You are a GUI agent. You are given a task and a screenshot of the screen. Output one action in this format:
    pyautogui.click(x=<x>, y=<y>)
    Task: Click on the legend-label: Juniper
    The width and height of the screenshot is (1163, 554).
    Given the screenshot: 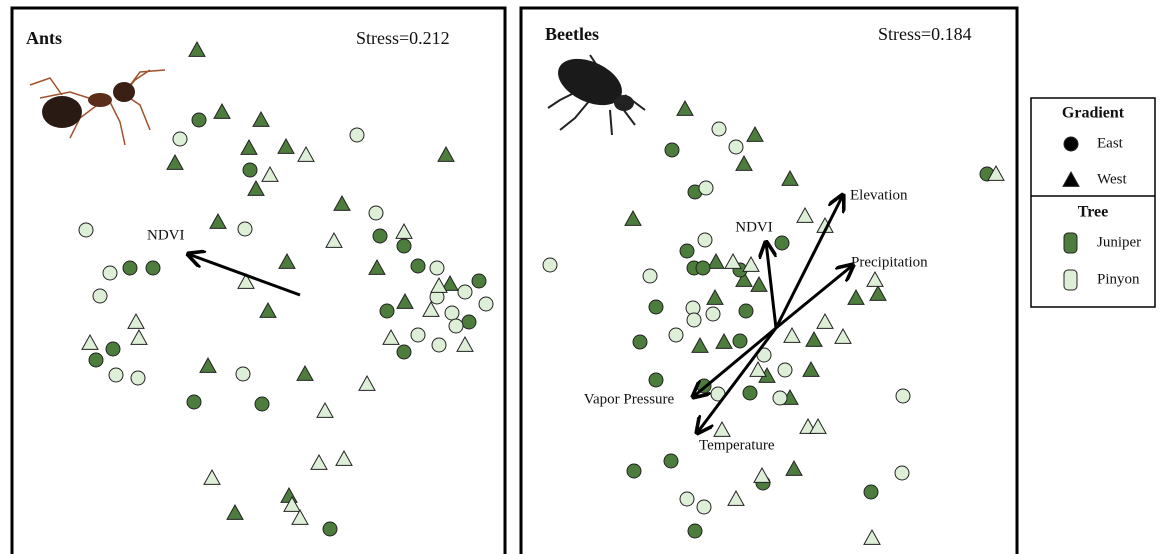 What is the action you would take?
    pyautogui.click(x=1119, y=242)
    